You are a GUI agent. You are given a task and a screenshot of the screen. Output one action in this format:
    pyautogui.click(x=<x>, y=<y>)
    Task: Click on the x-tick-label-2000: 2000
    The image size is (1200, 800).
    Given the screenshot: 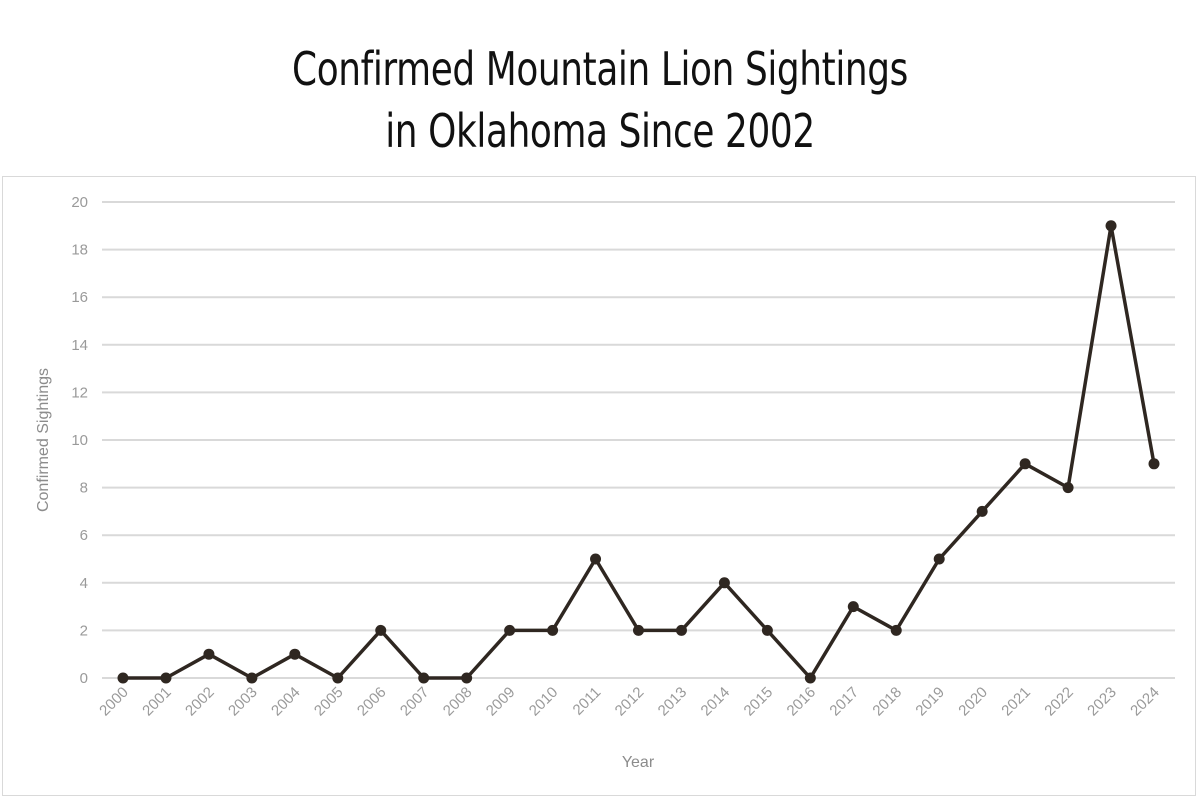 What is the action you would take?
    pyautogui.click(x=114, y=702)
    